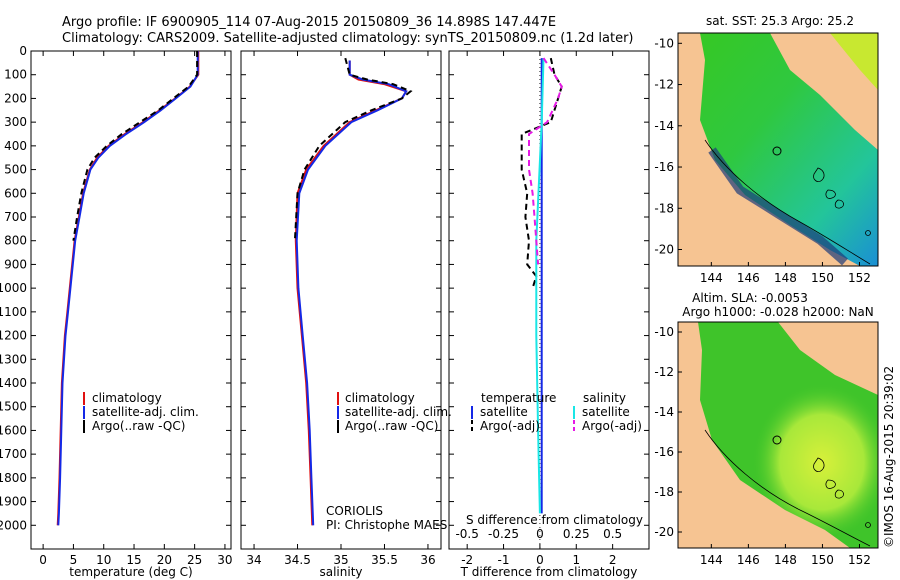 This screenshot has width=900, height=580. I want to click on y-tick-label: 0, so click(23, 51).